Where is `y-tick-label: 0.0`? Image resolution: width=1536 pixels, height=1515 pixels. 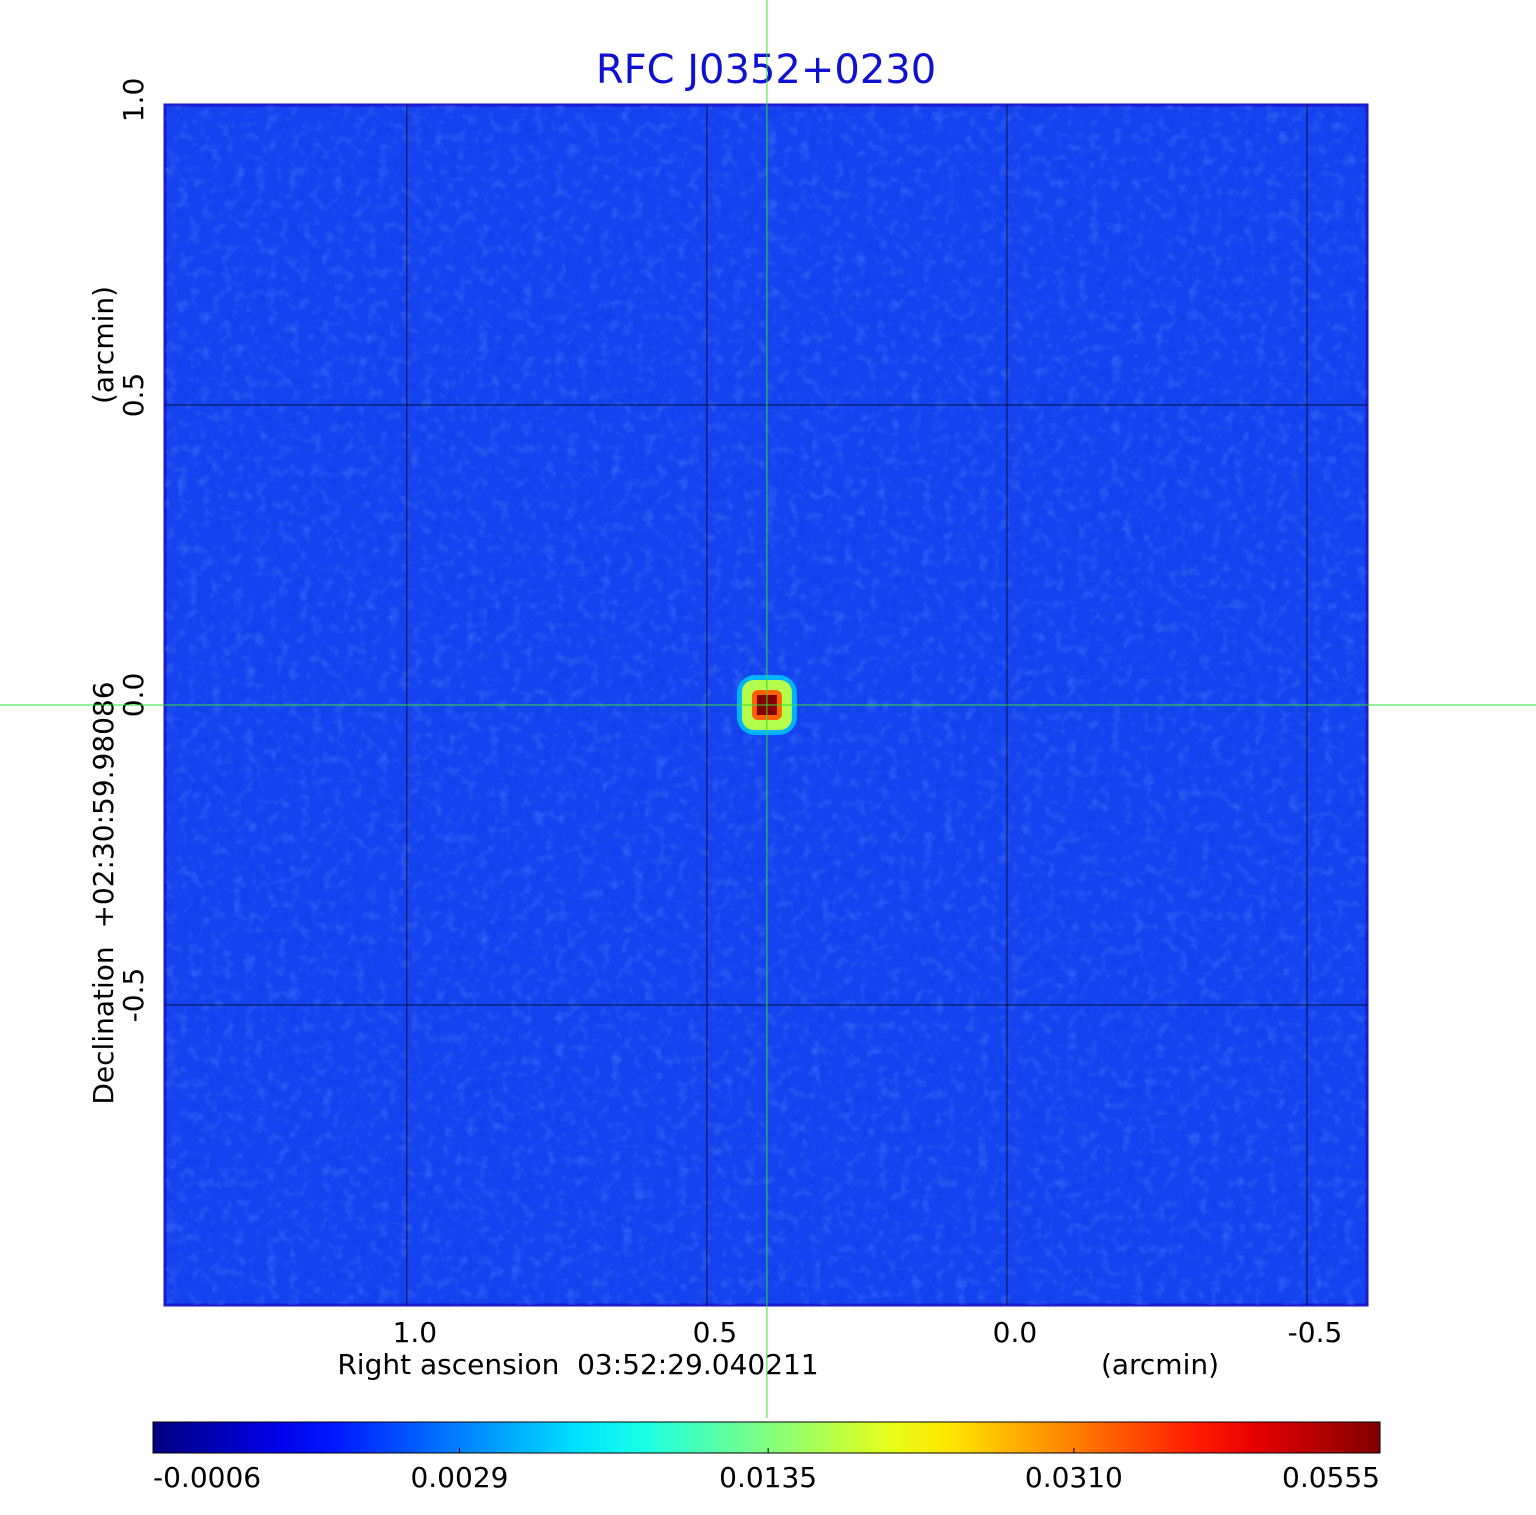
y-tick-label: 0.0 is located at coordinates (133, 695).